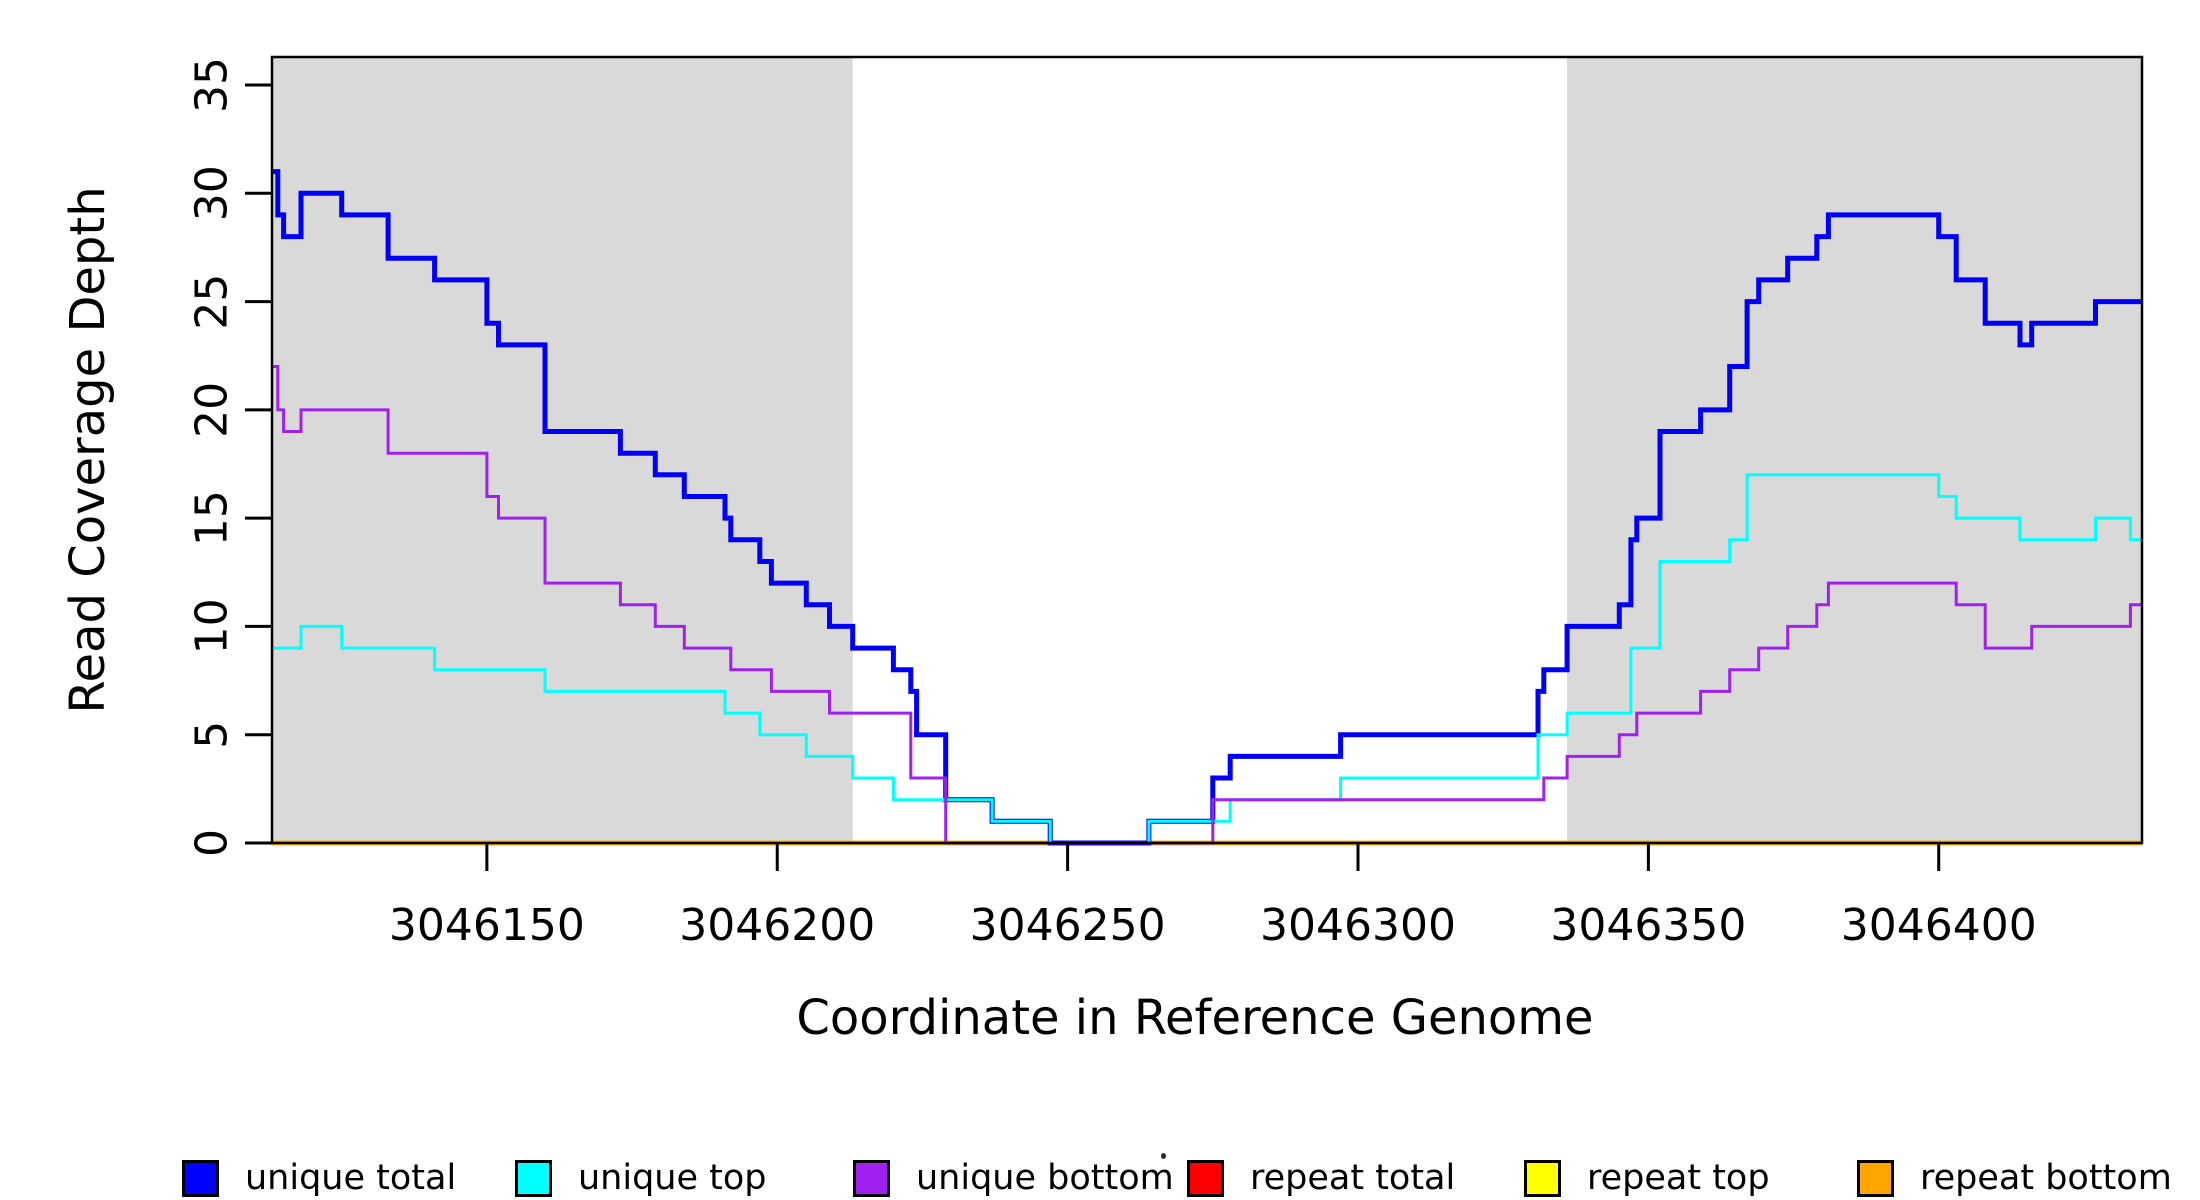 The height and width of the screenshot is (1200, 2200). What do you see at coordinates (1678, 1178) in the screenshot?
I see `legend-label: repeat top` at bounding box center [1678, 1178].